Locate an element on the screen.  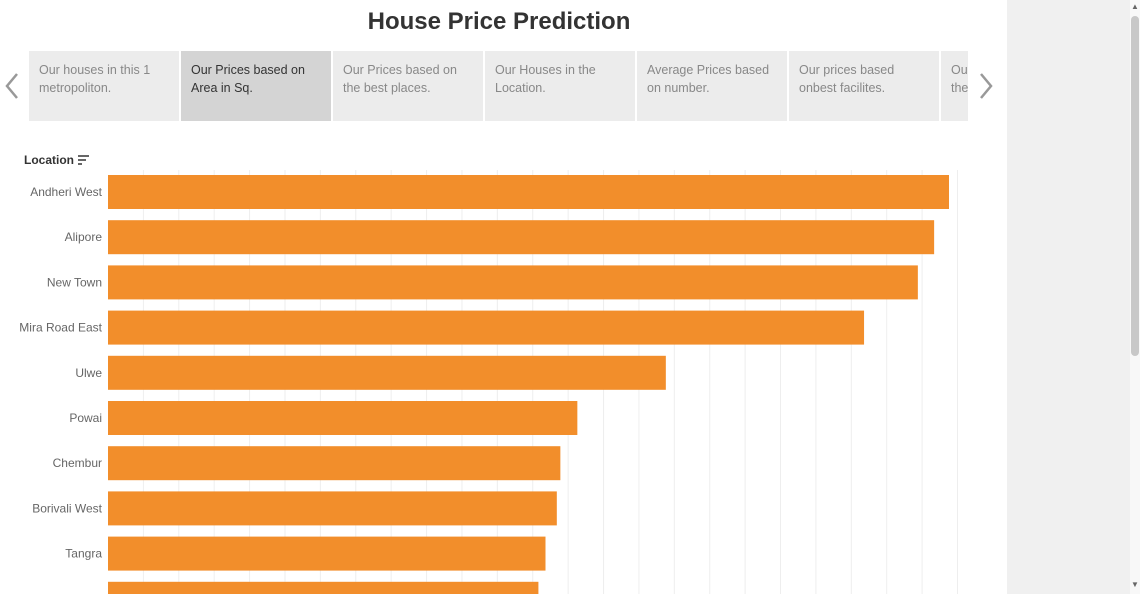
story-tab-3: Our Prices based on the best places. is located at coordinates (408, 86).